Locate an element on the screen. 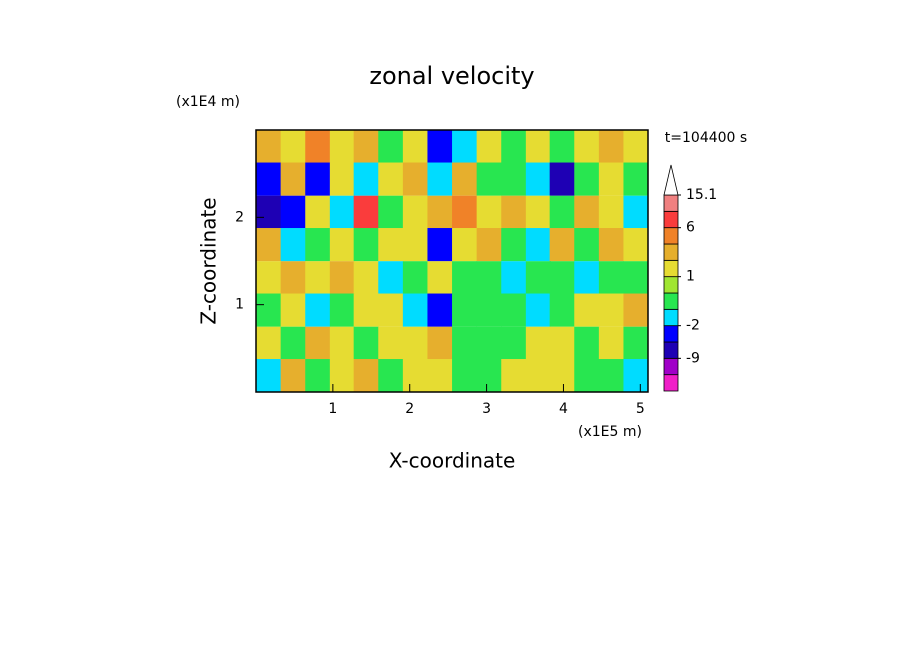 This screenshot has width=904, height=658. colorbar-label: 15.1 is located at coordinates (701, 195).